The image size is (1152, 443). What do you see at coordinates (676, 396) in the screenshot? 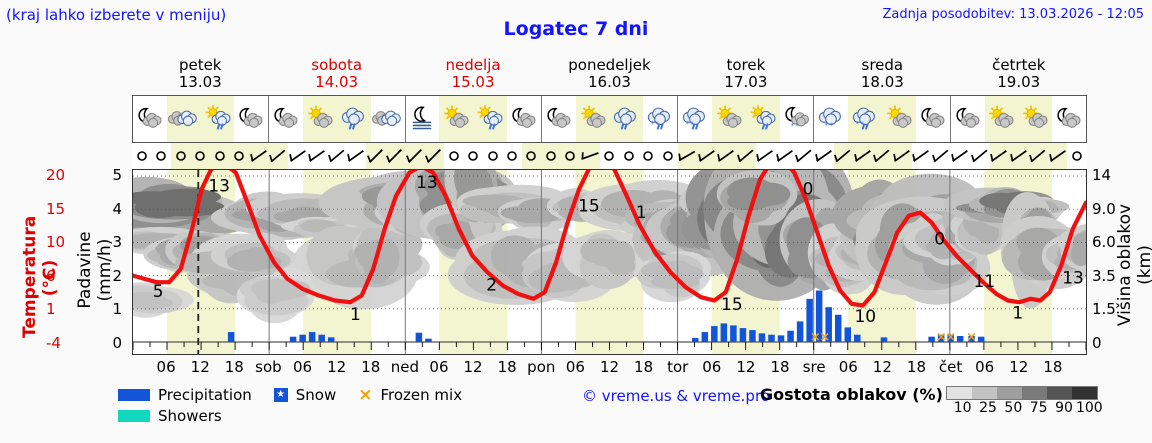
I see `credit-link: © vreme.us & vreme.pro` at bounding box center [676, 396].